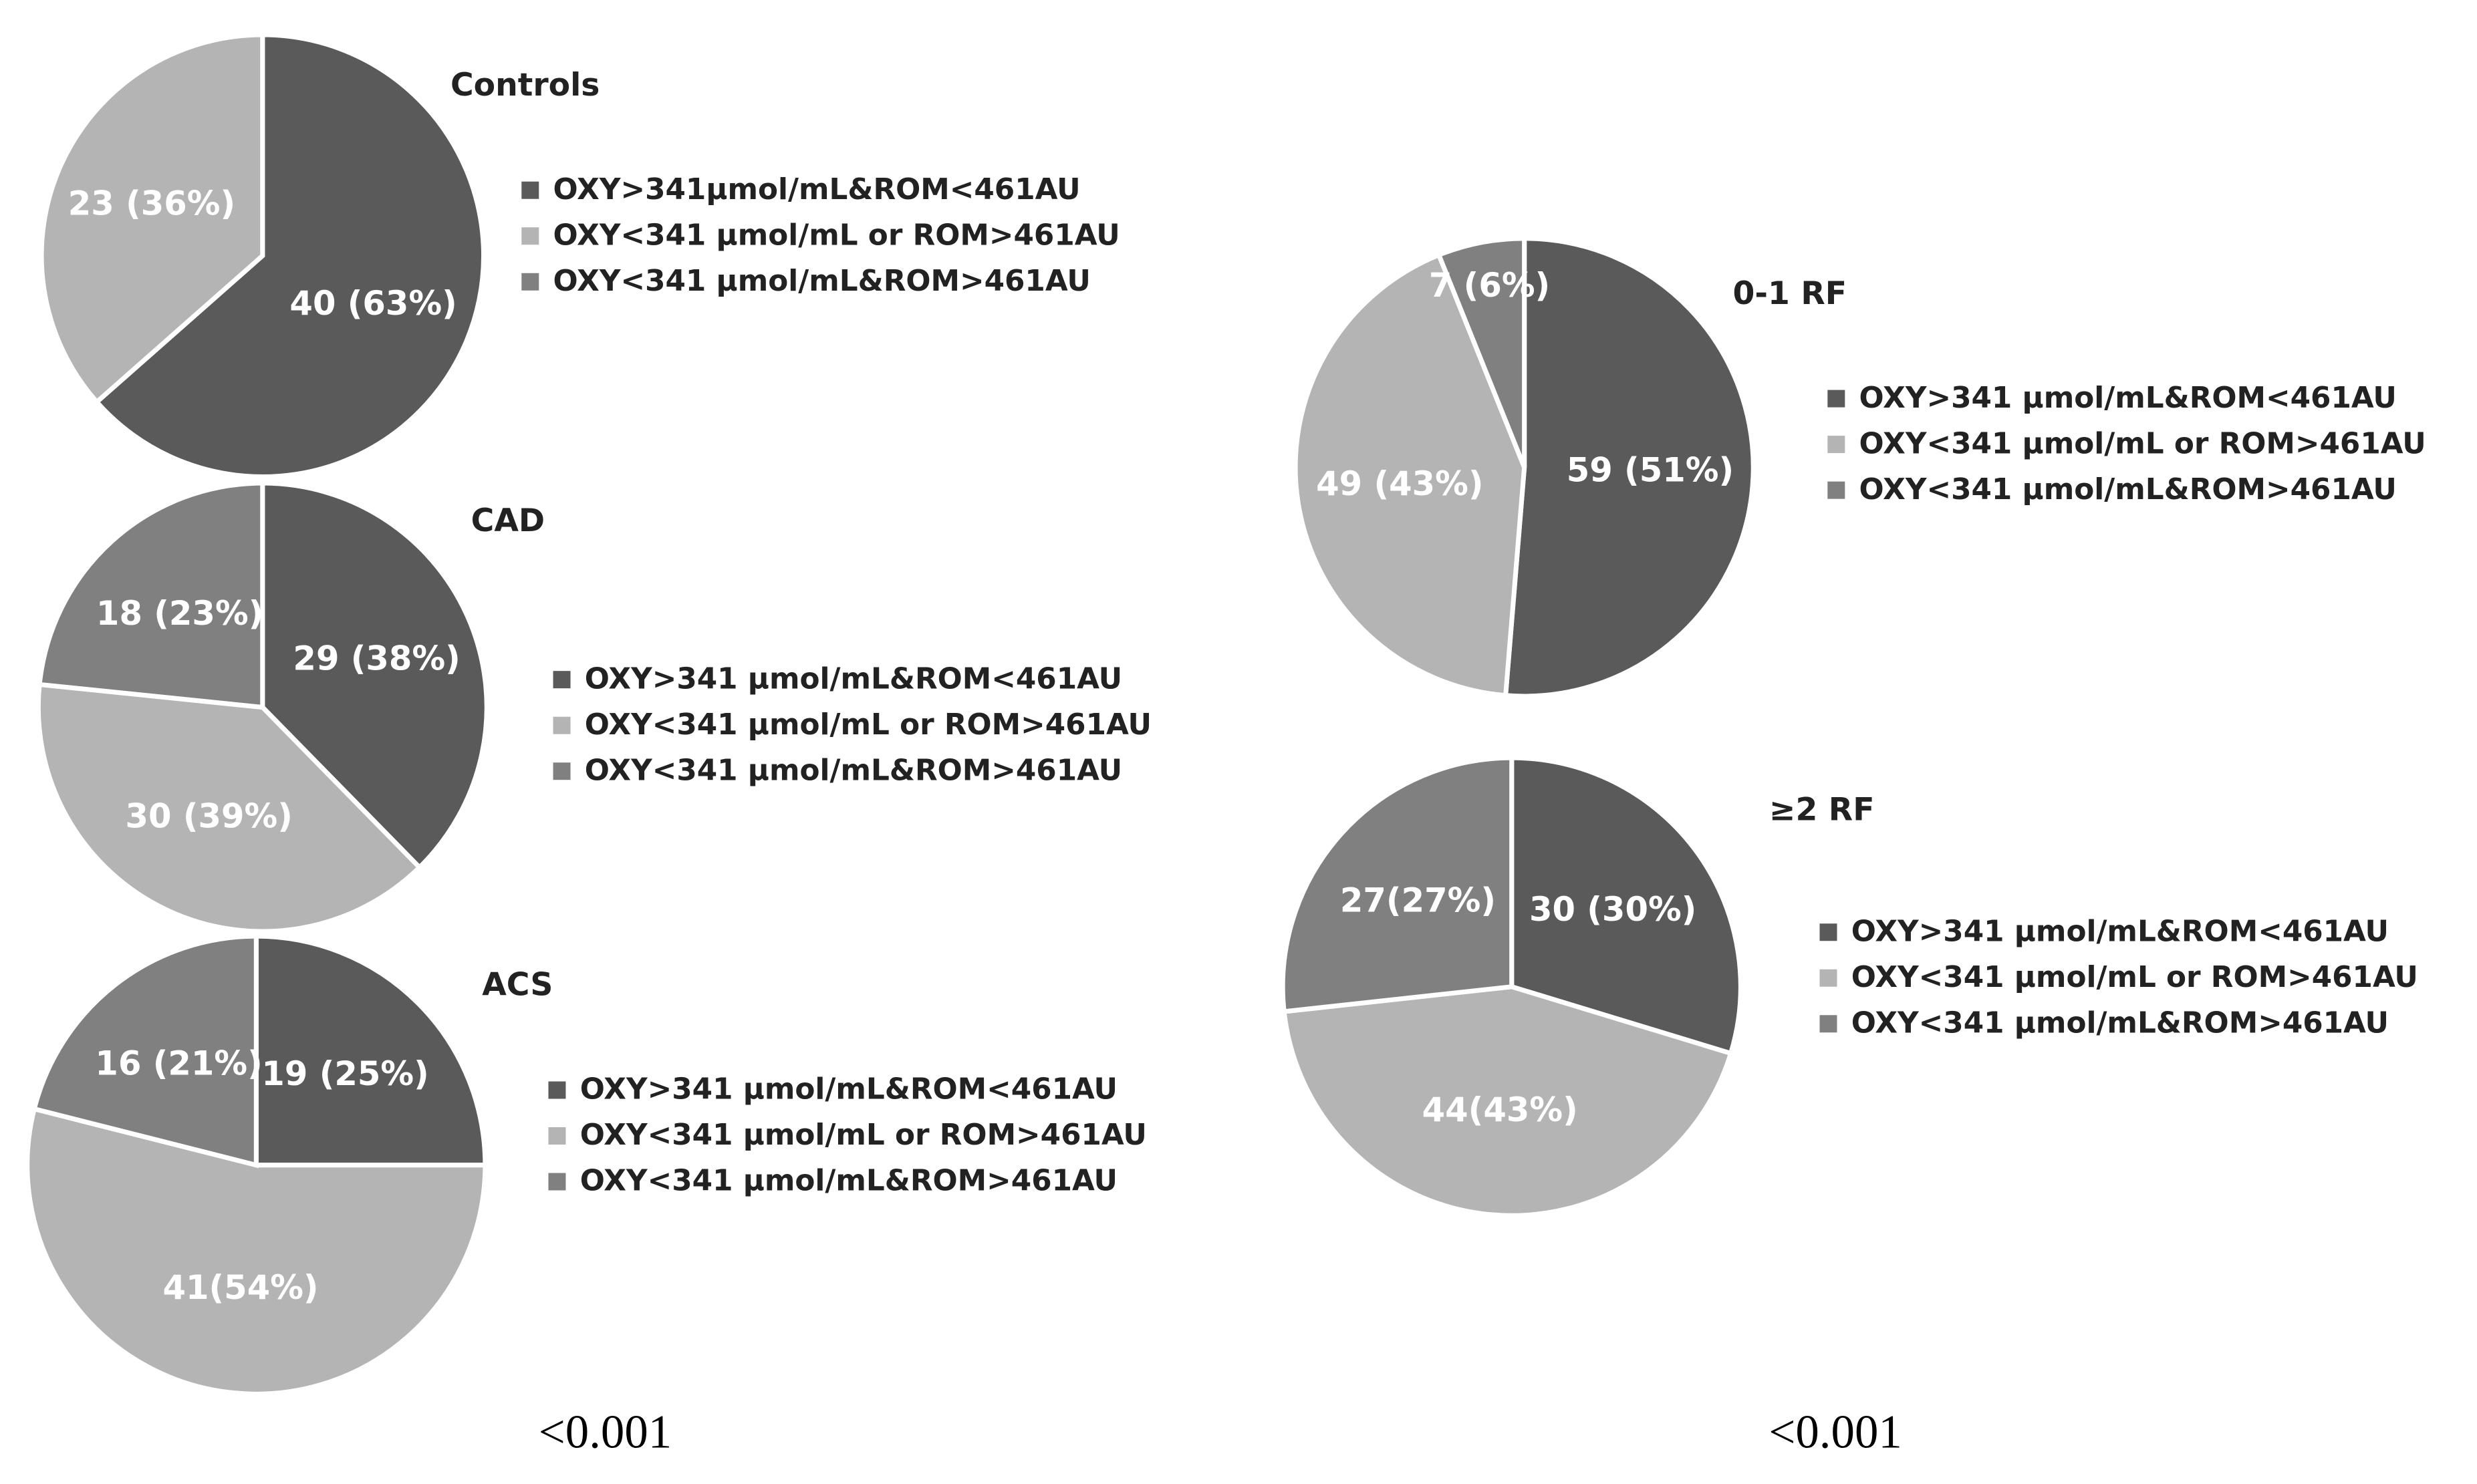 The height and width of the screenshot is (1484, 2477). What do you see at coordinates (1399, 483) in the screenshot?
I see `data-label: 49 (43%)` at bounding box center [1399, 483].